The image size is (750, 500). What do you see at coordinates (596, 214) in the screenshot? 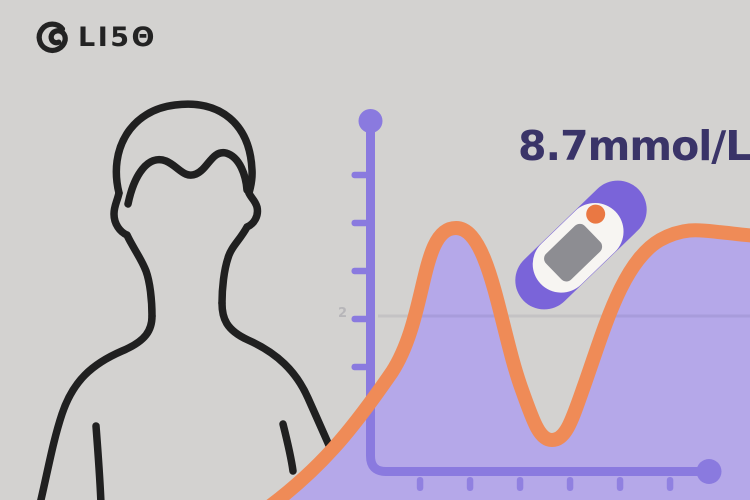
I see `device-indicator-dot` at bounding box center [596, 214].